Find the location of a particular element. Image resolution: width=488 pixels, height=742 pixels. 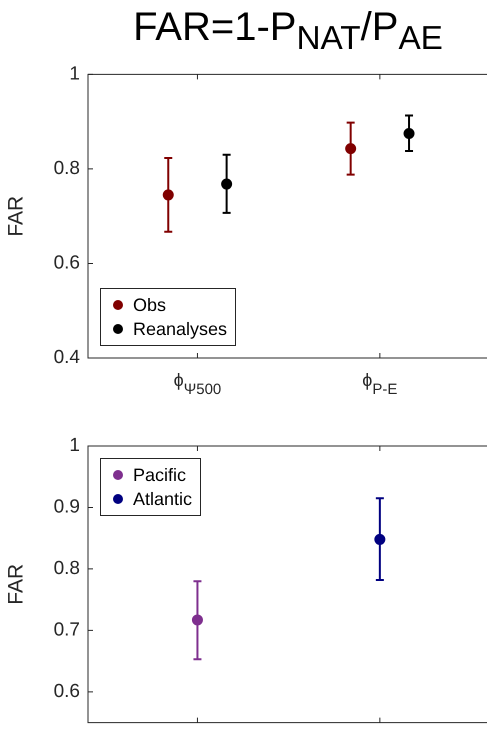

y-tick-label: 0.4 is located at coordinates (67, 357).